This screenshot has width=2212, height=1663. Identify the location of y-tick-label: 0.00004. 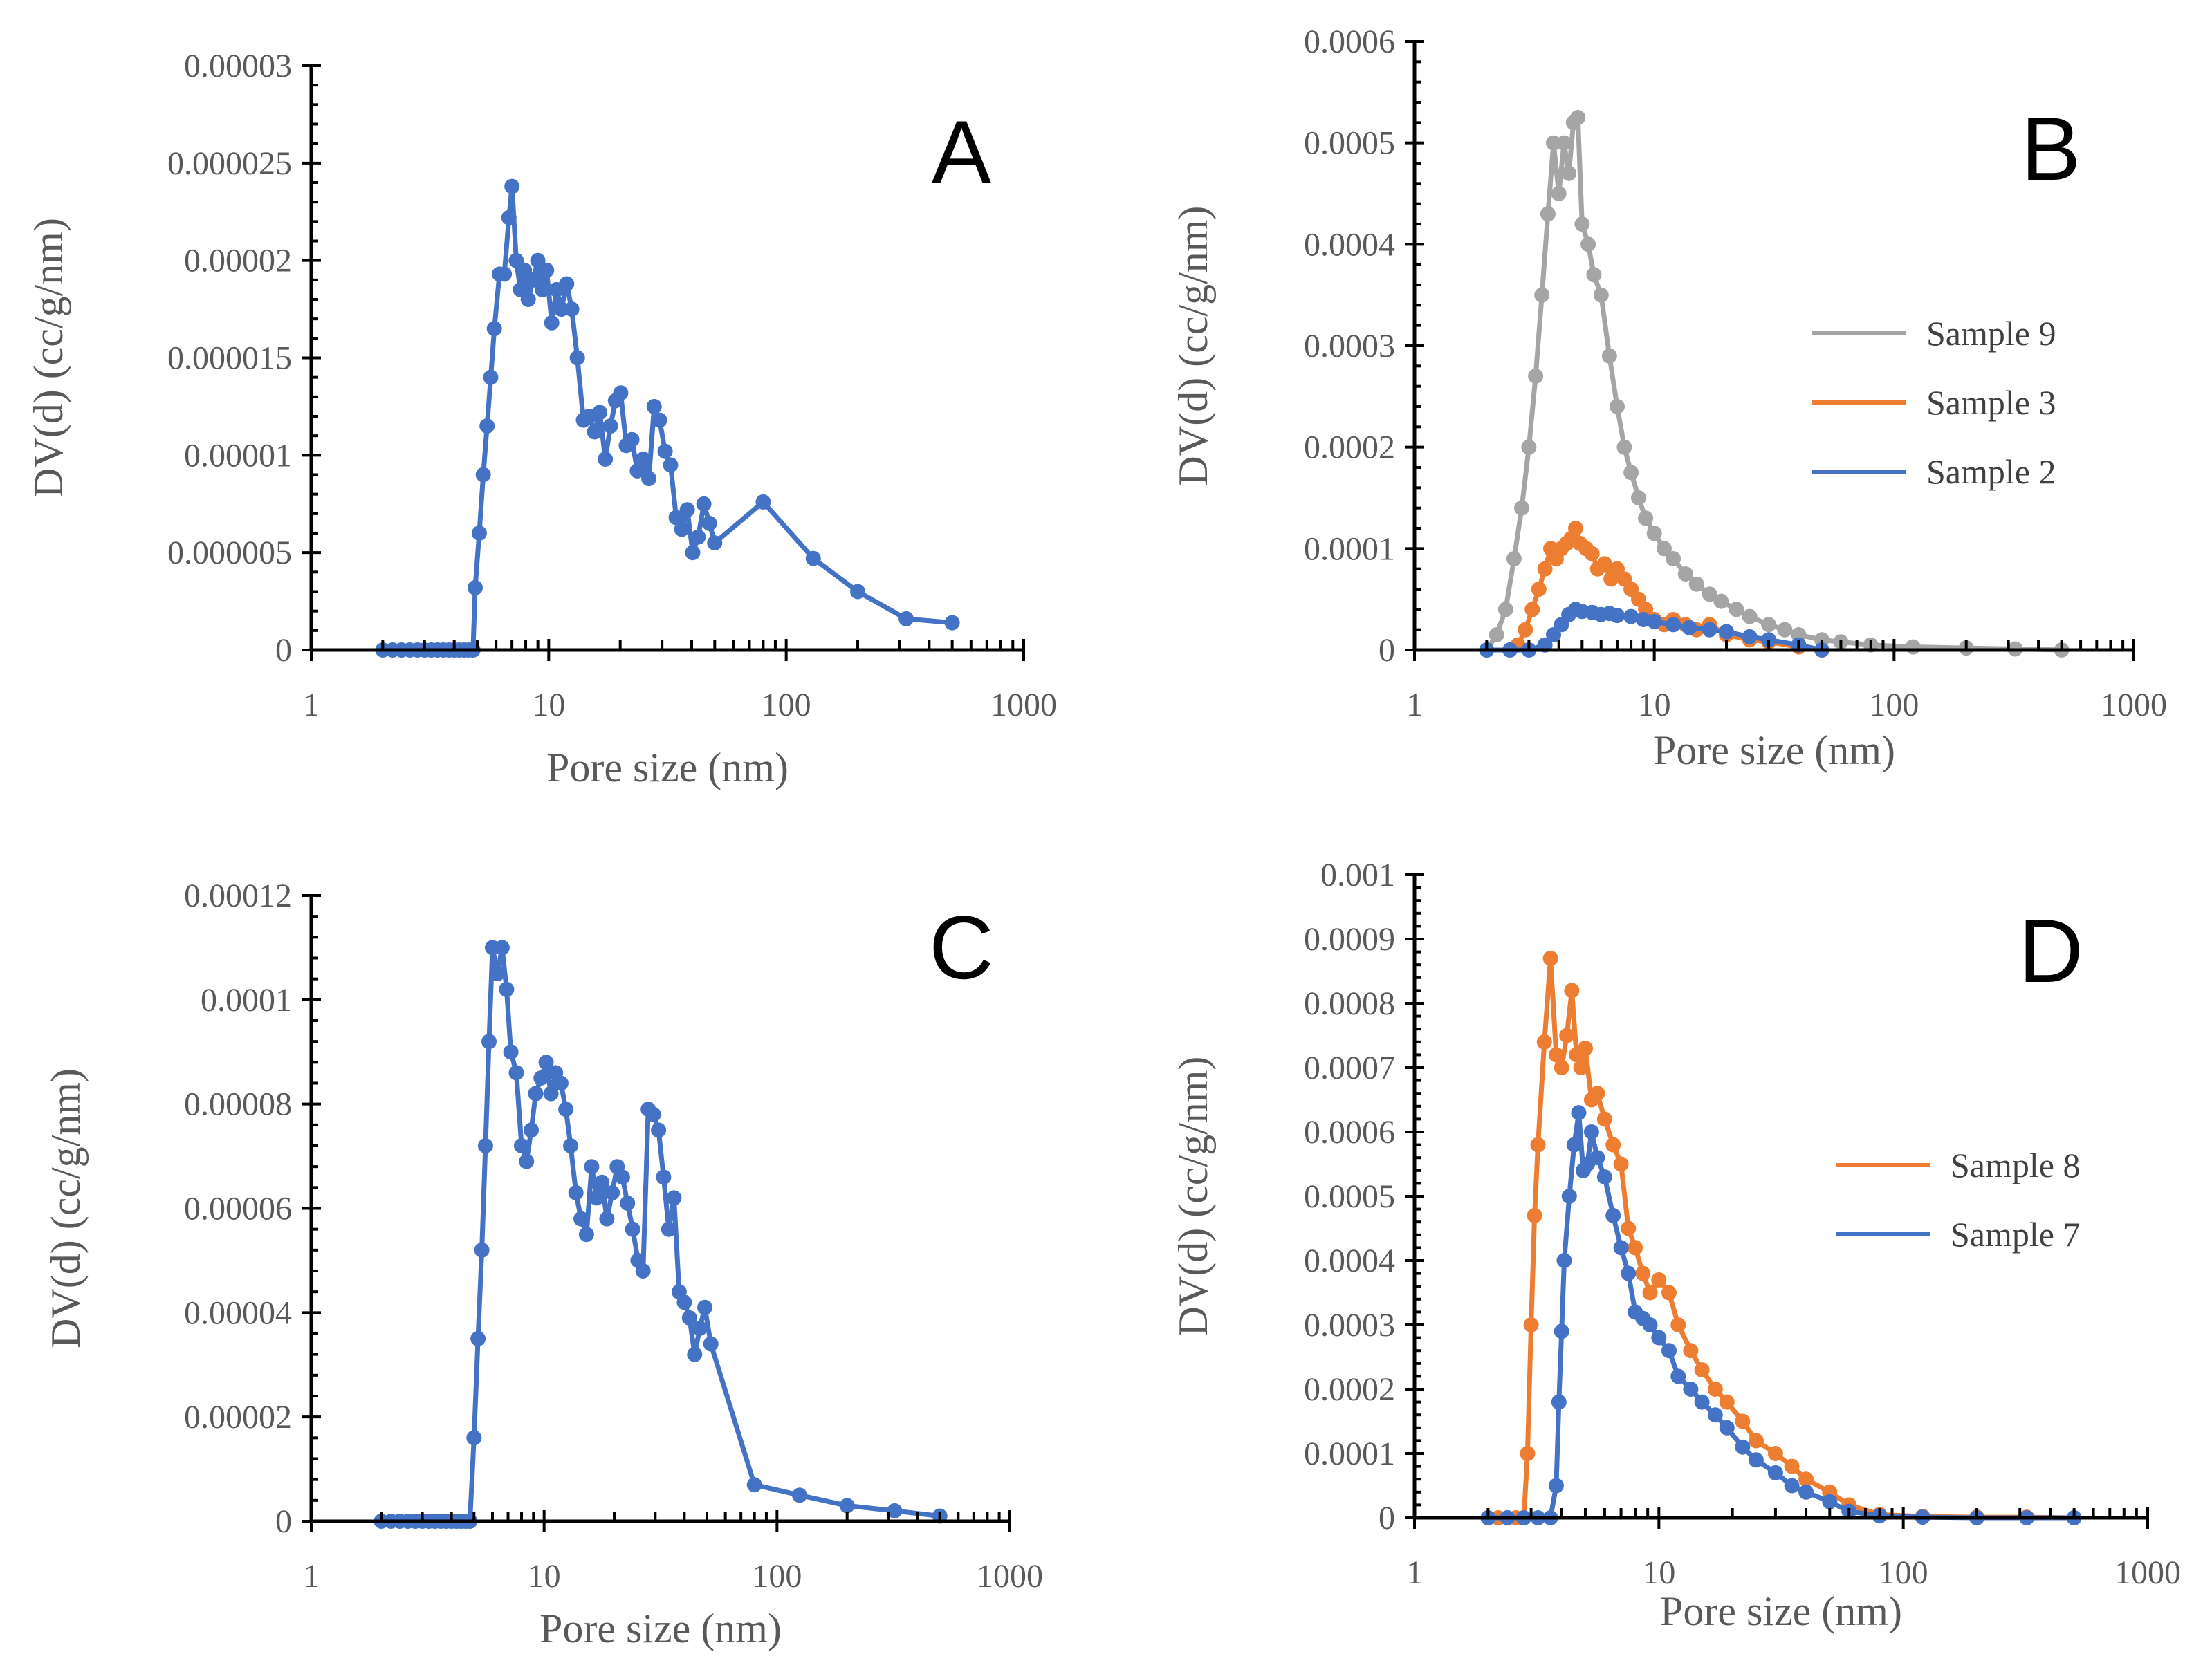
(238, 1312).